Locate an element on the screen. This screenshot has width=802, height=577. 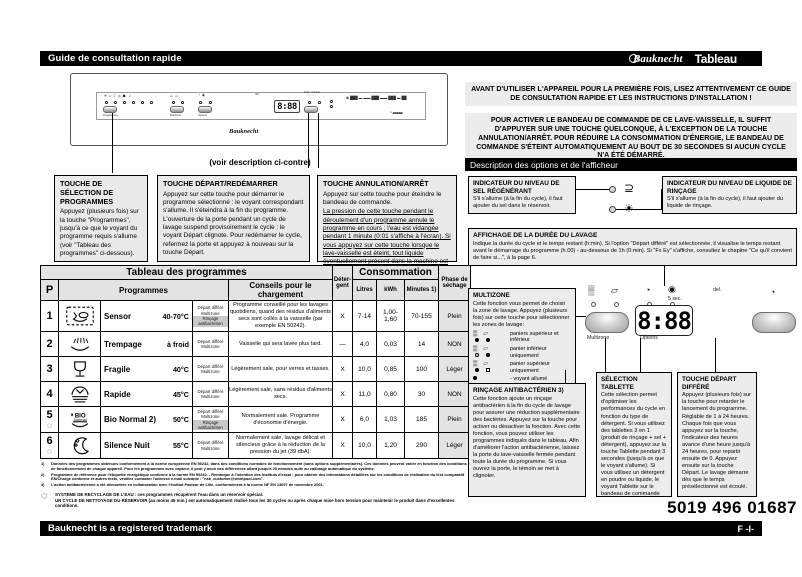
row-minutes: 185 is located at coordinates (422, 419).